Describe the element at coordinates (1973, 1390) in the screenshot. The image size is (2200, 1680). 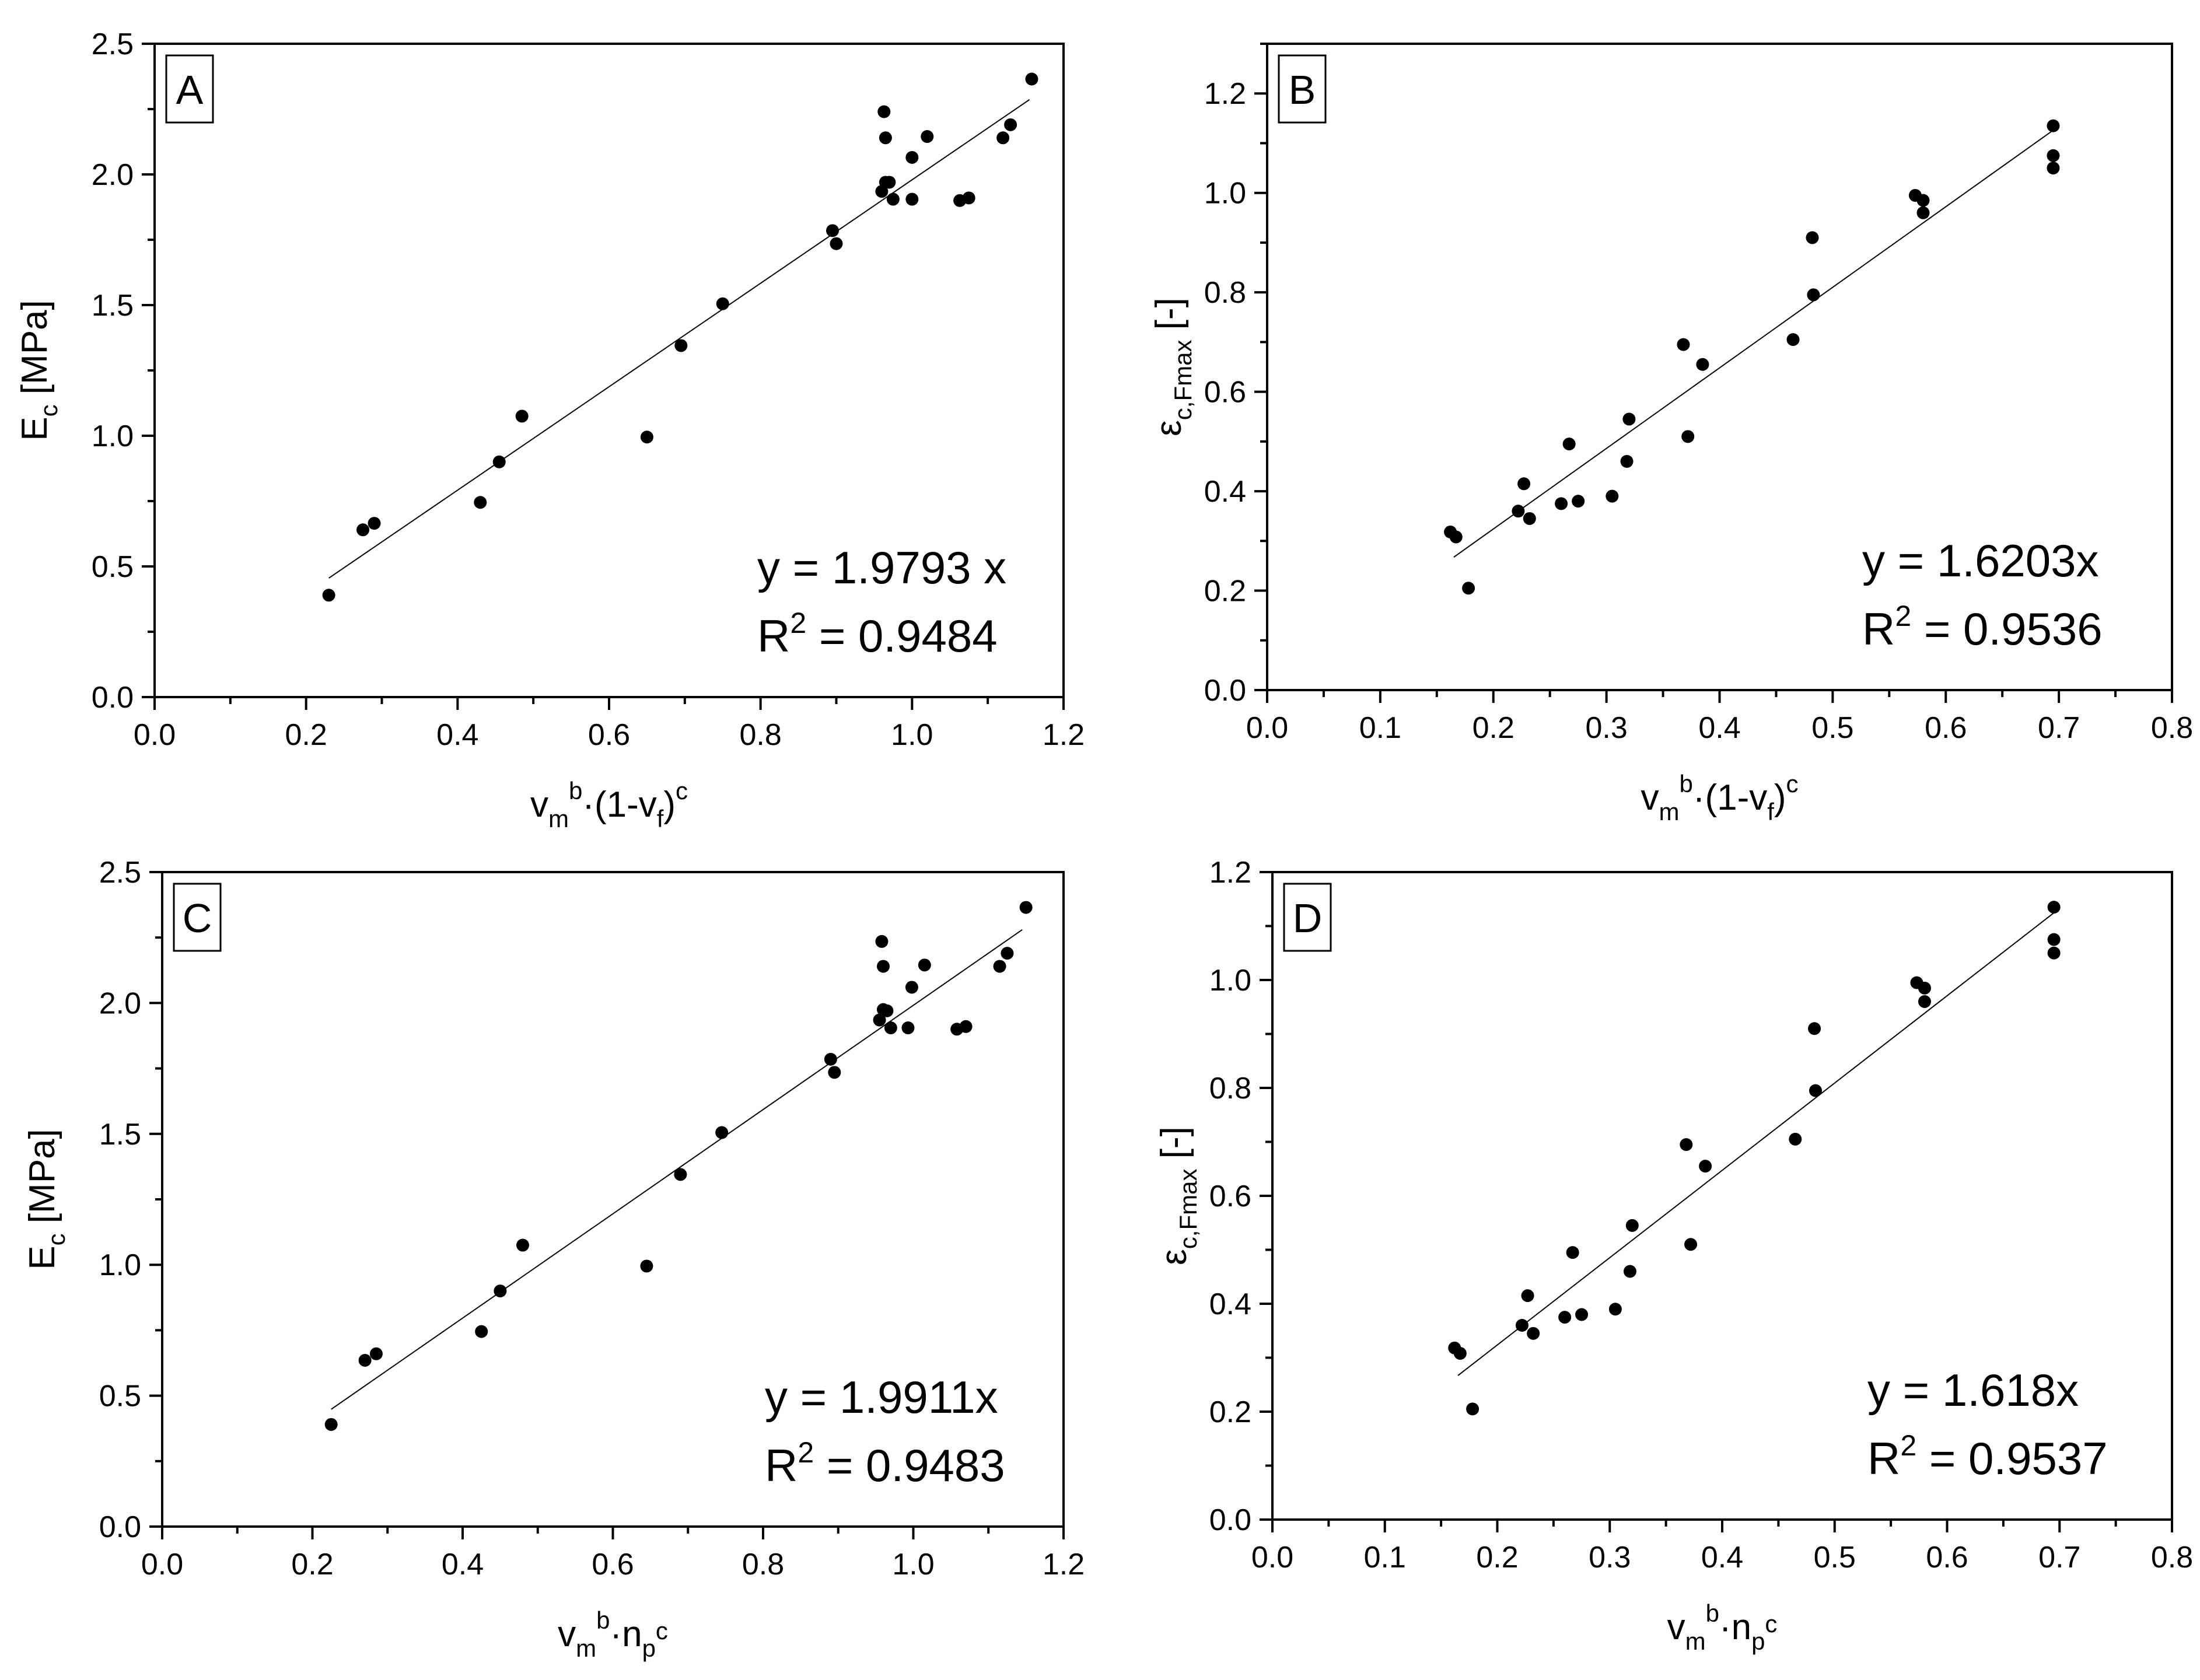
I see `fit-equation-d: y = 1.618x` at that location.